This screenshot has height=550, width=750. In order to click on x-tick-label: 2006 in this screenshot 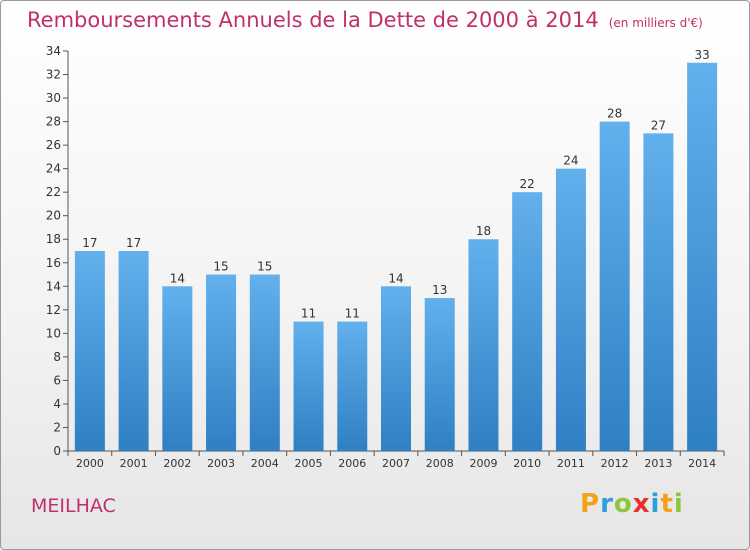, I will do `click(352, 463)`.